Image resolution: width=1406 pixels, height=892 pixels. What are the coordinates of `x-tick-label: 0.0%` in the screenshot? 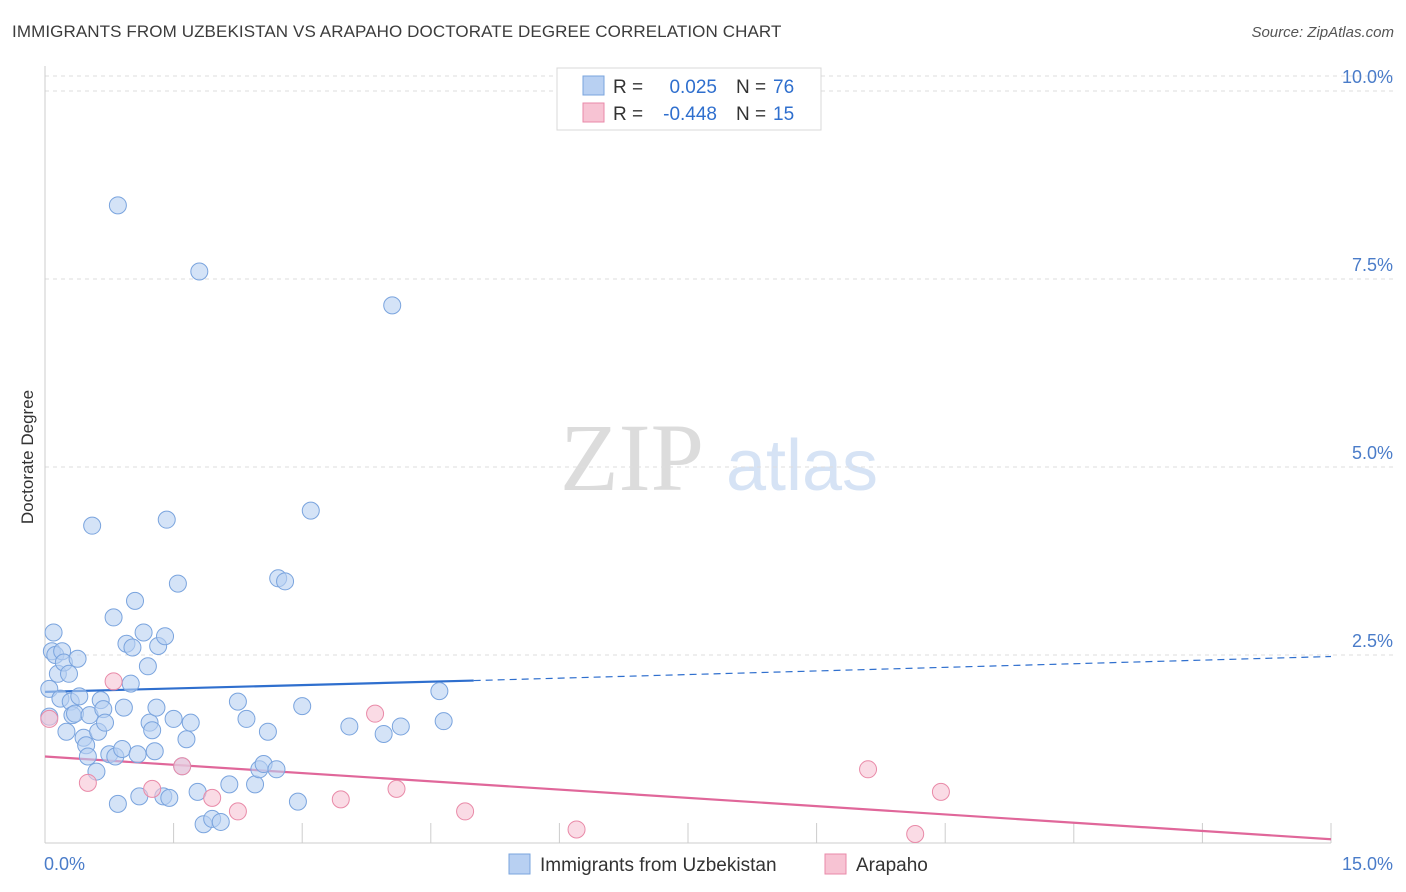 It's located at (64, 864).